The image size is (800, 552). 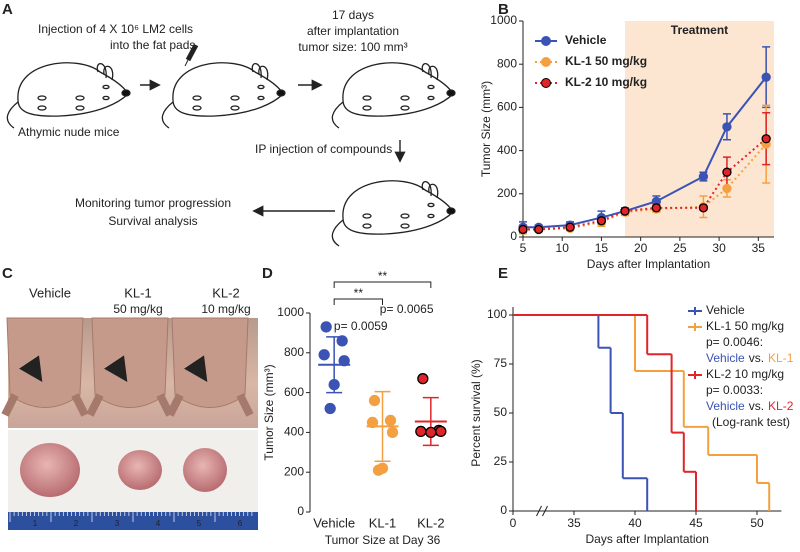 What do you see at coordinates (501, 461) in the screenshot?
I see `y-tick-label: 25` at bounding box center [501, 461].